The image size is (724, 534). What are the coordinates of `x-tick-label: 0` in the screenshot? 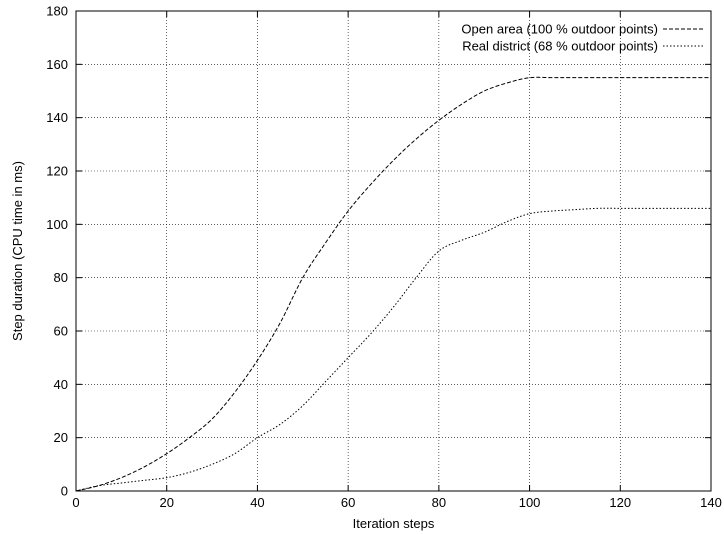 It's located at (75, 502).